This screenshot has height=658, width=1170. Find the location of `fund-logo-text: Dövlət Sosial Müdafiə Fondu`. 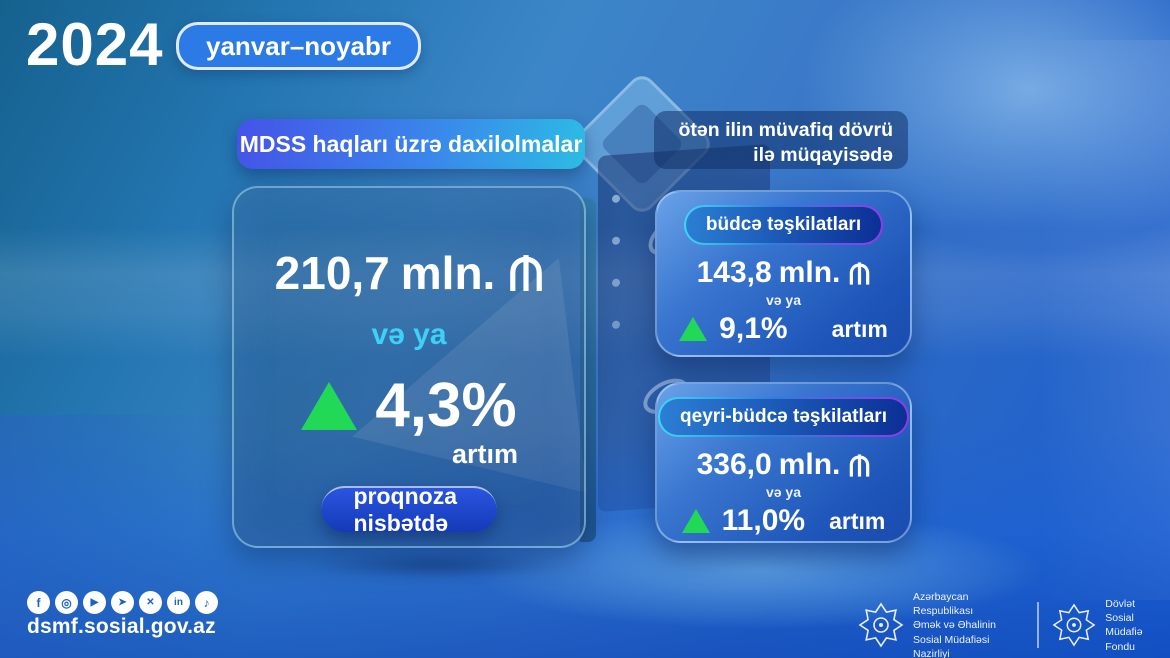

fund-logo-text: Dövlət Sosial Müdafiə Fondu is located at coordinates (1137, 625).